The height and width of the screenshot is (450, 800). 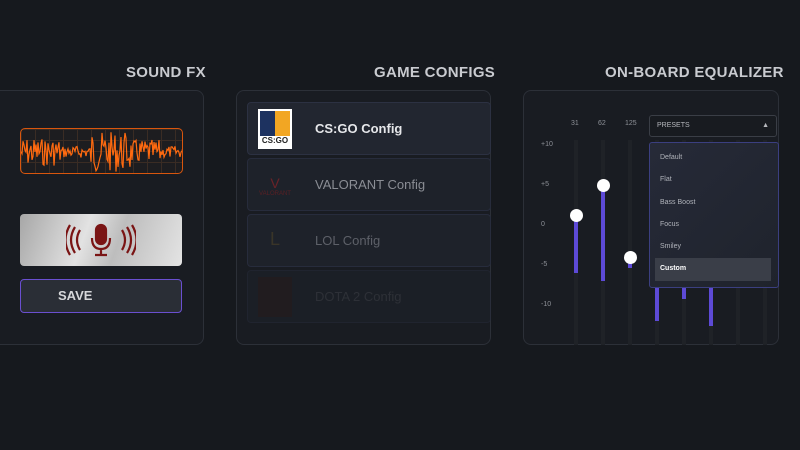 I want to click on microphone-broadcast-icon, so click(x=101, y=240).